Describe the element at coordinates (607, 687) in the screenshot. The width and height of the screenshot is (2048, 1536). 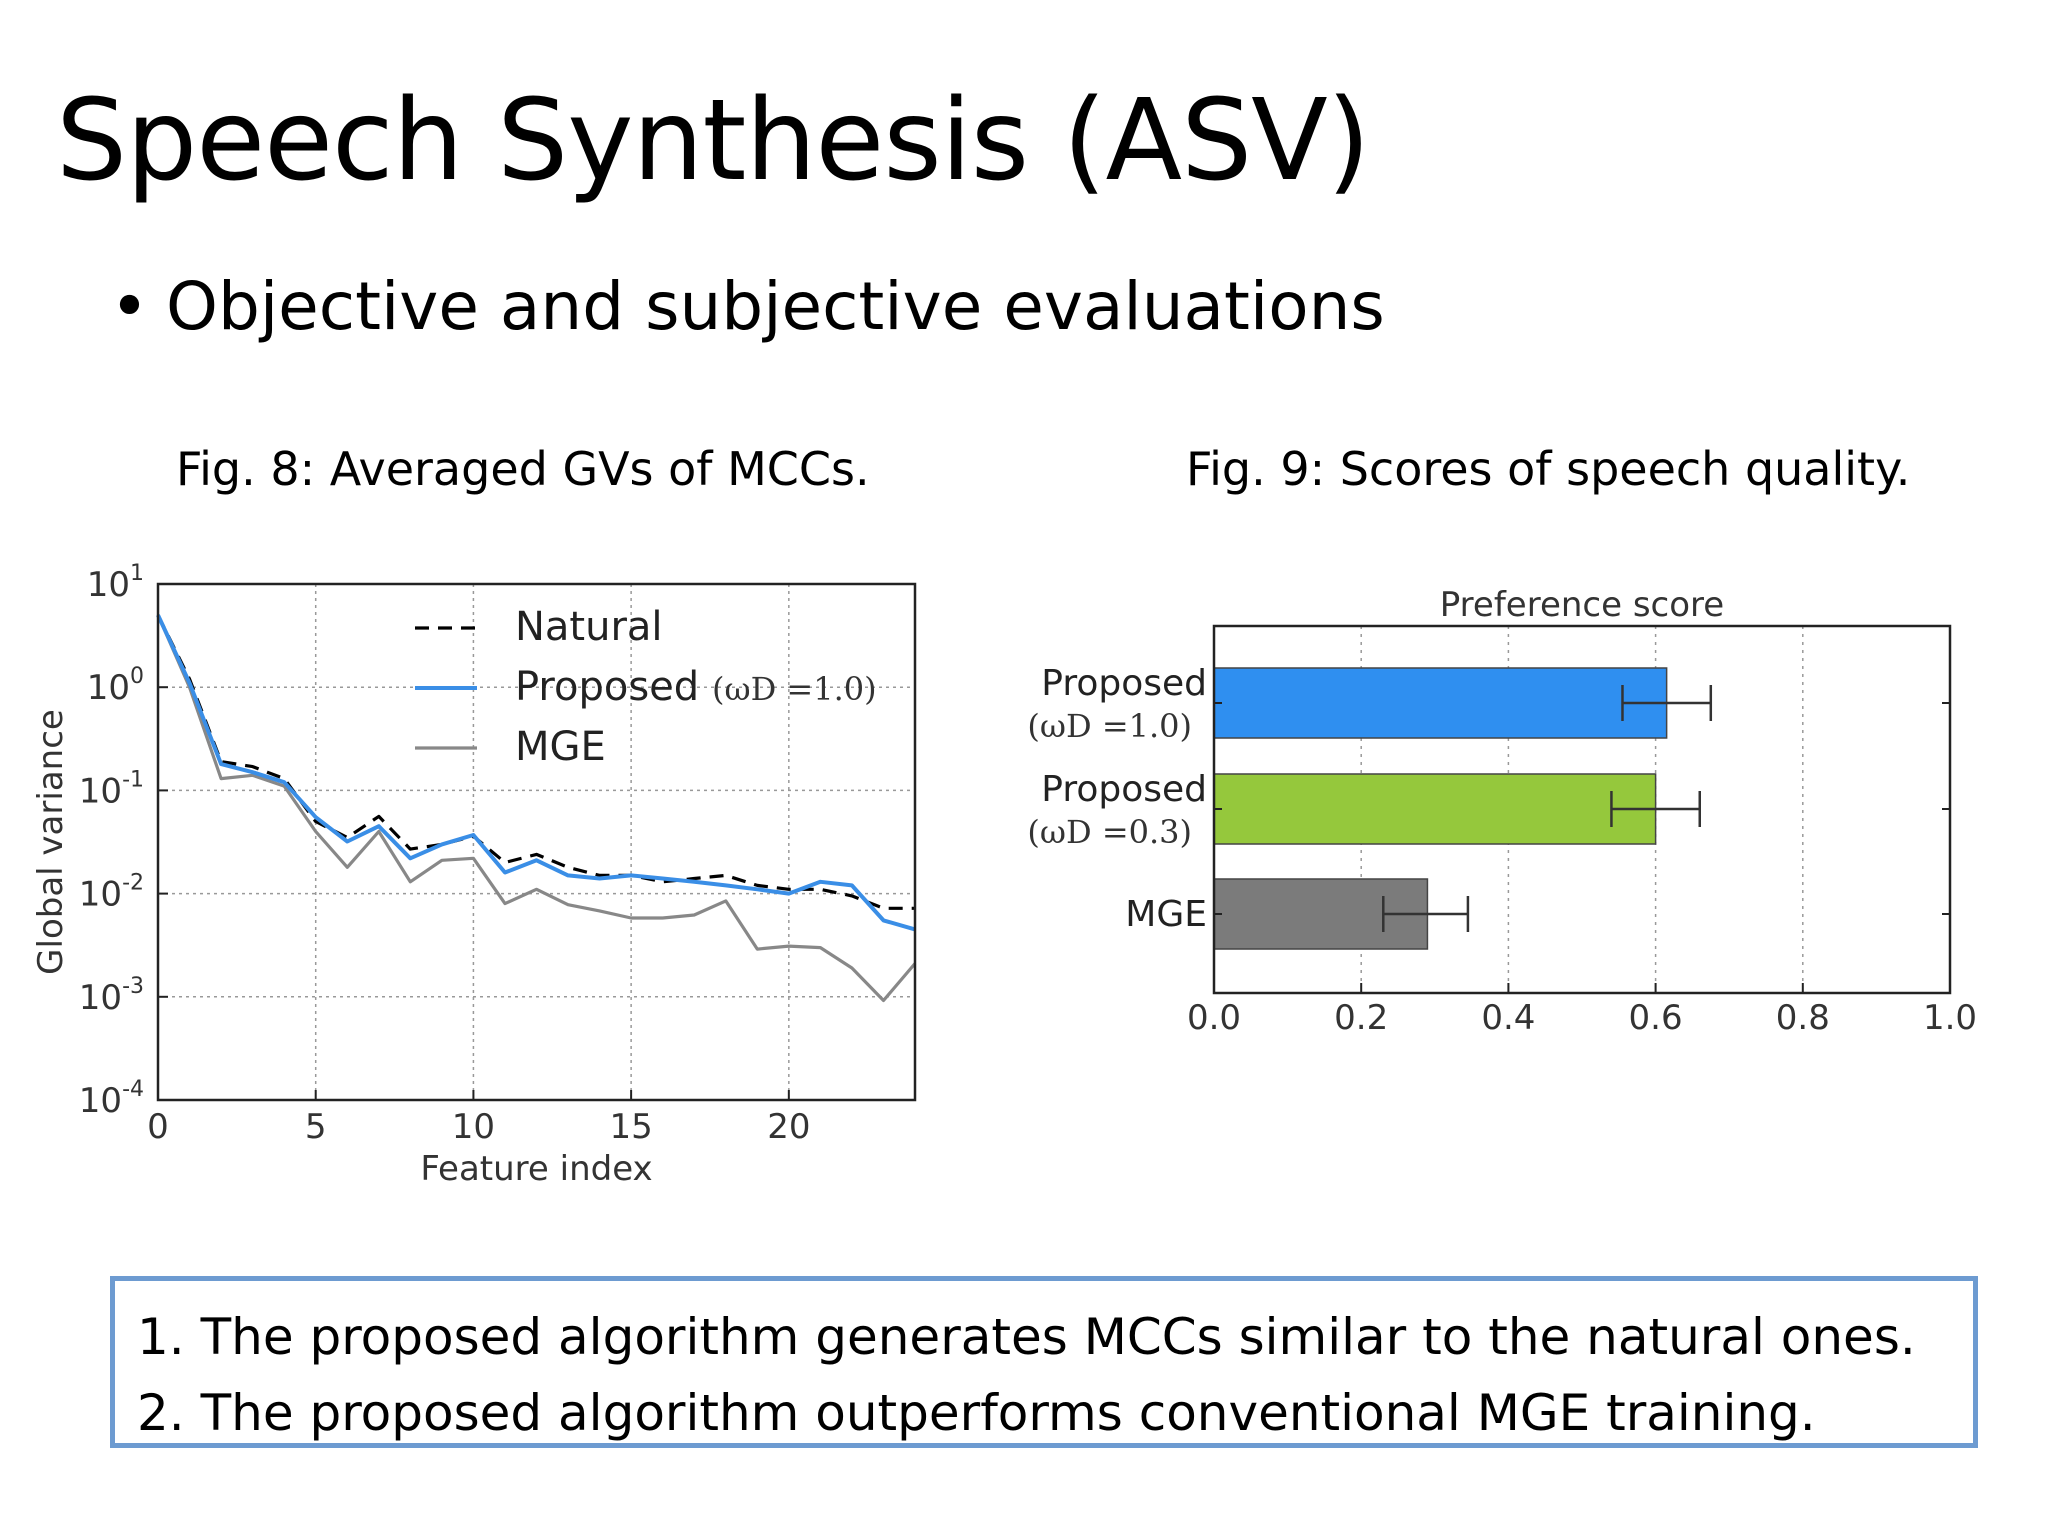
I see `legend-label-proposed: Proposed` at that location.